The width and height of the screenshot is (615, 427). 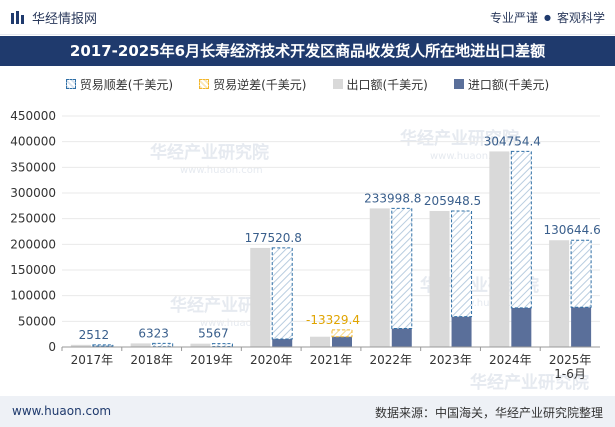 I want to click on legend-export-label: 出口额(千美元), so click(x=387, y=84).